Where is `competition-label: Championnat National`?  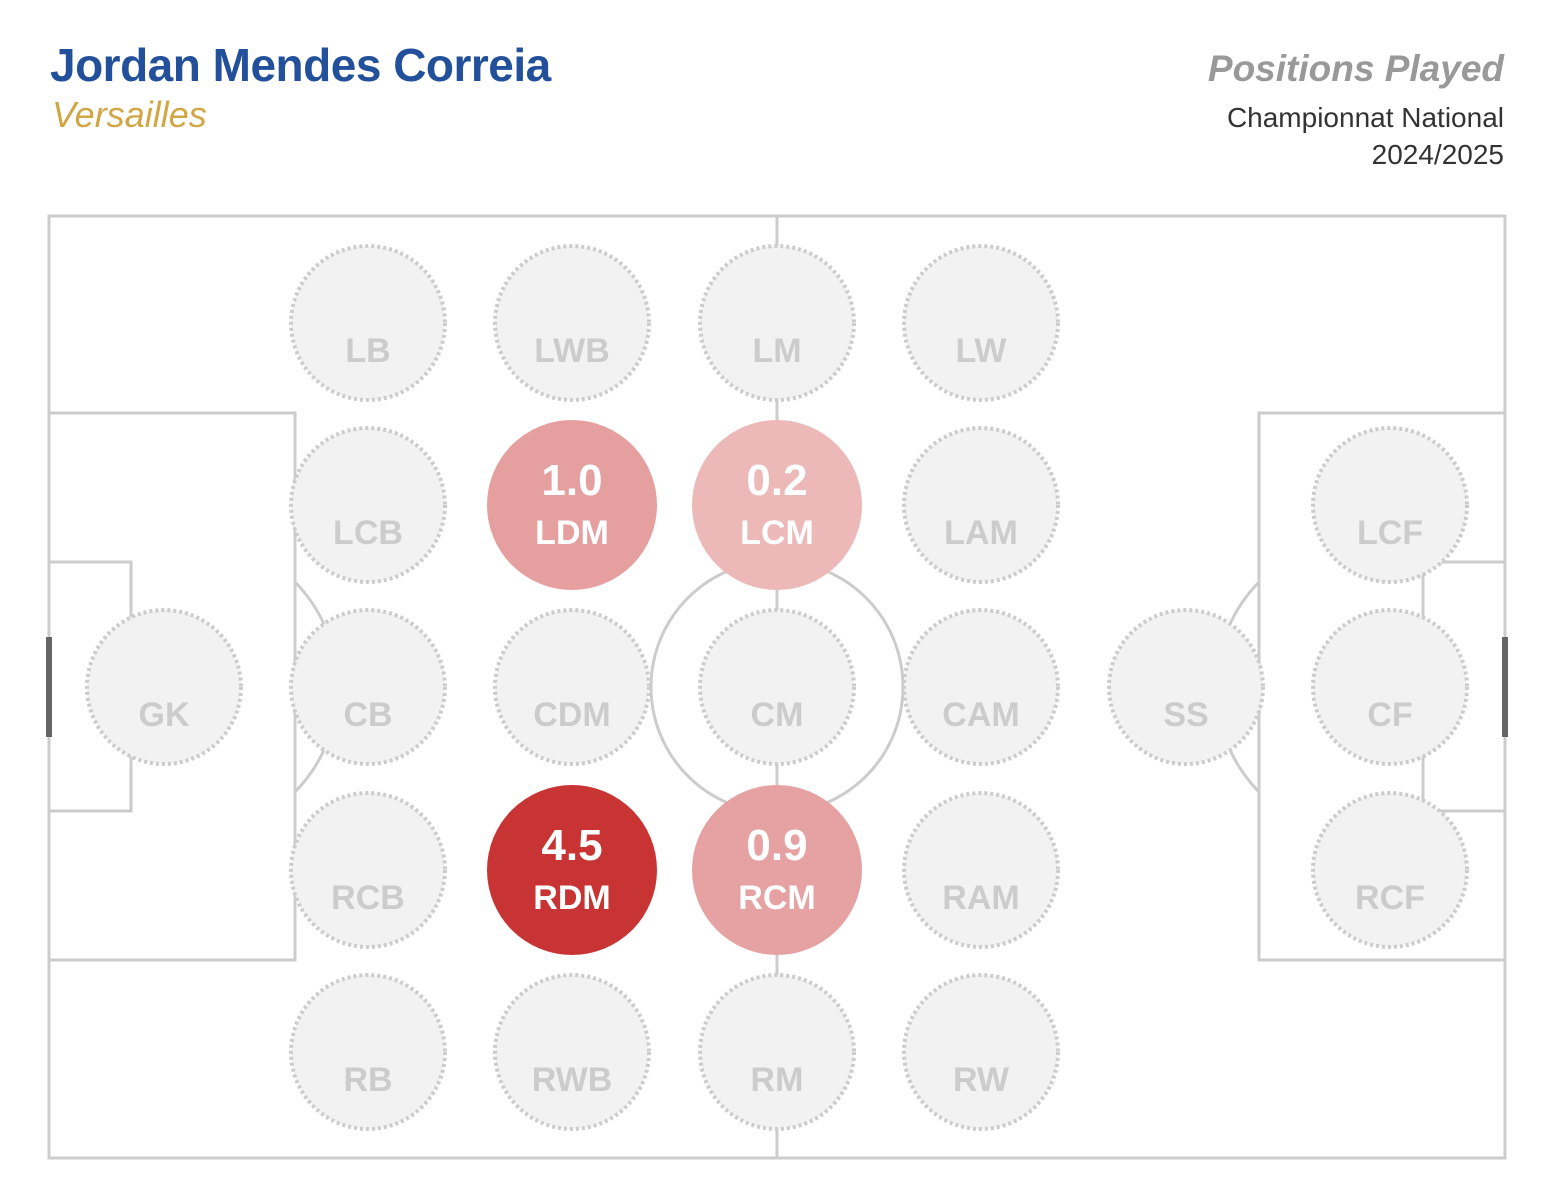
competition-label: Championnat National is located at coordinates (1365, 117).